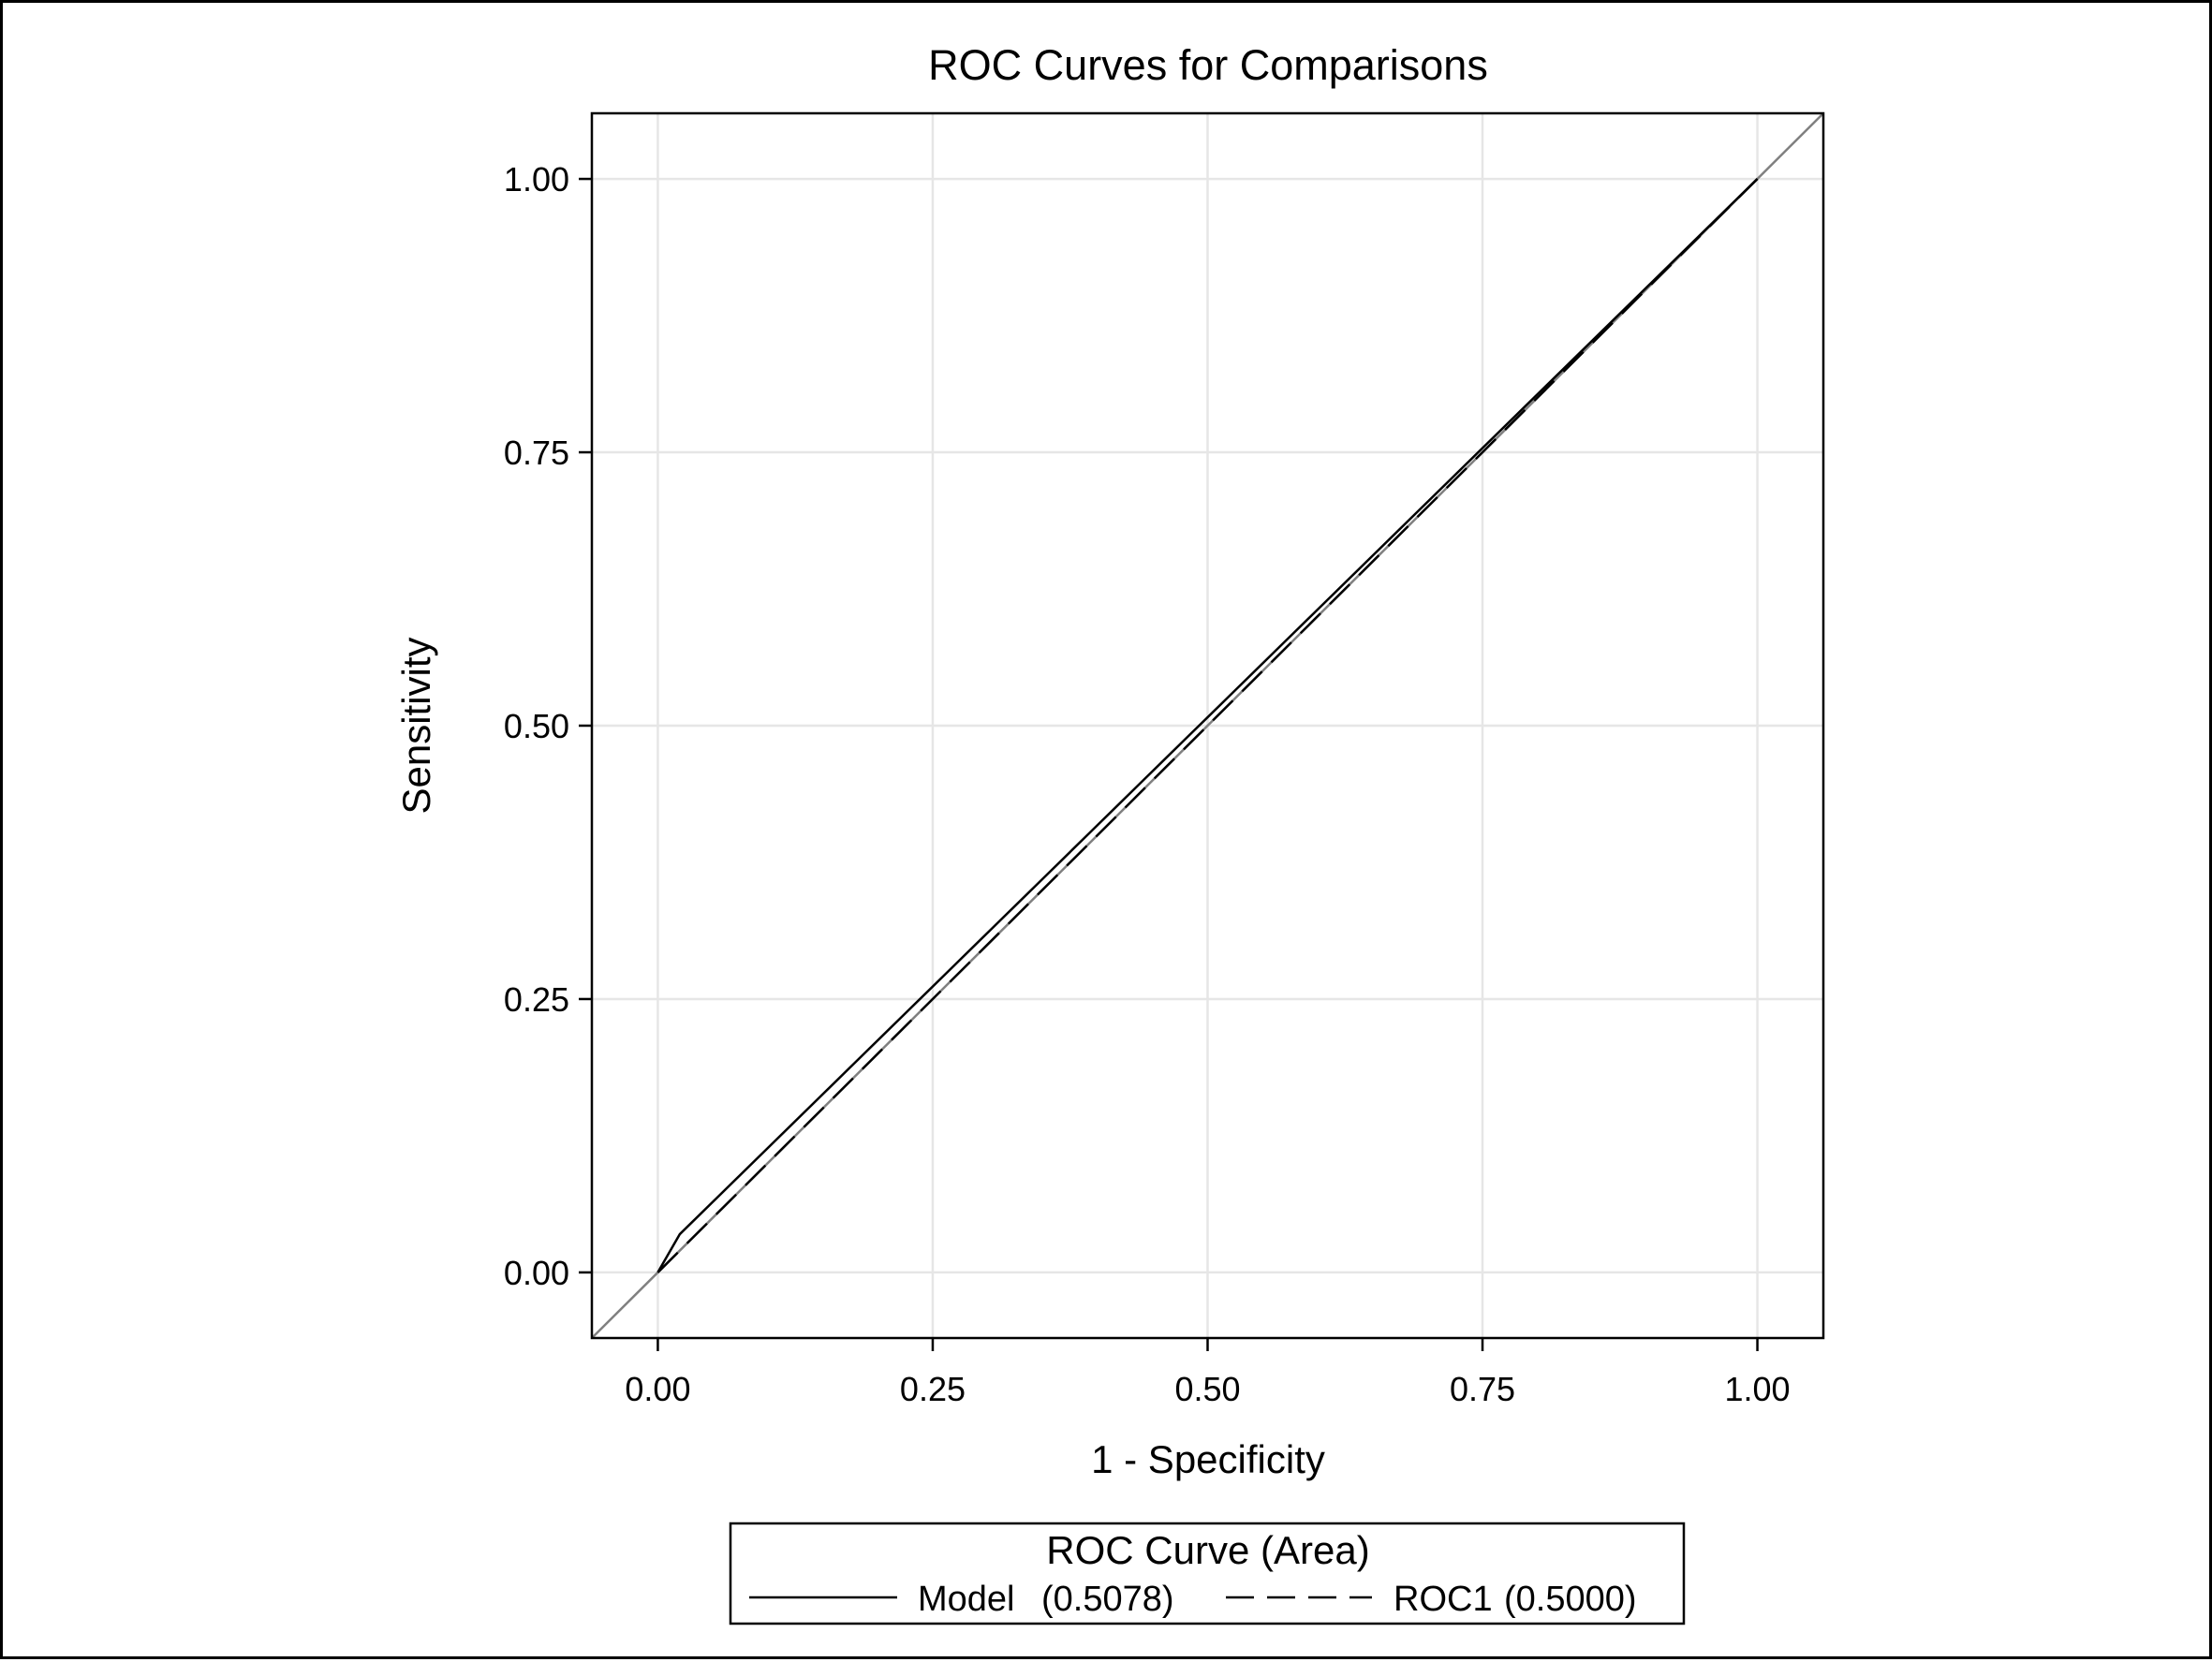 The width and height of the screenshot is (2212, 1662). What do you see at coordinates (537, 999) in the screenshot?
I see `y-tick-label: 0.25` at bounding box center [537, 999].